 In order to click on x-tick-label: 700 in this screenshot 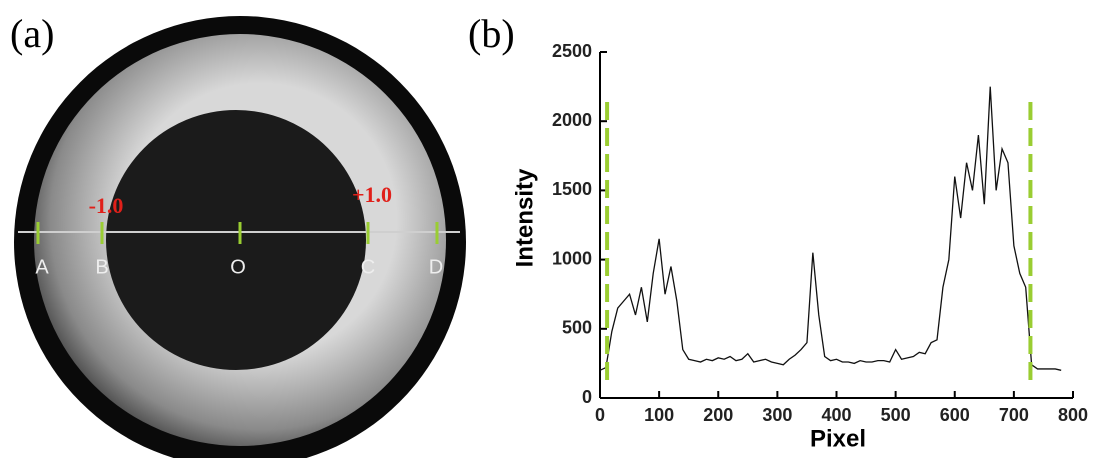, I will do `click(1014, 415)`.